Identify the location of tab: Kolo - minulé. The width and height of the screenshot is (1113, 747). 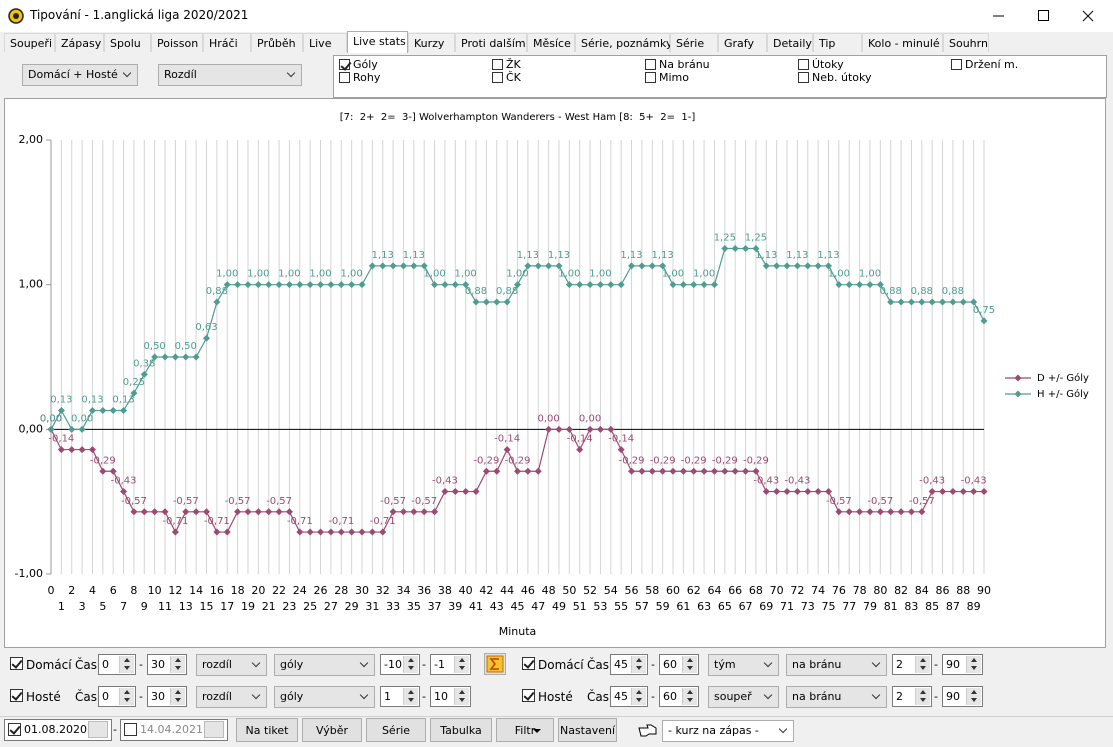
(902, 42).